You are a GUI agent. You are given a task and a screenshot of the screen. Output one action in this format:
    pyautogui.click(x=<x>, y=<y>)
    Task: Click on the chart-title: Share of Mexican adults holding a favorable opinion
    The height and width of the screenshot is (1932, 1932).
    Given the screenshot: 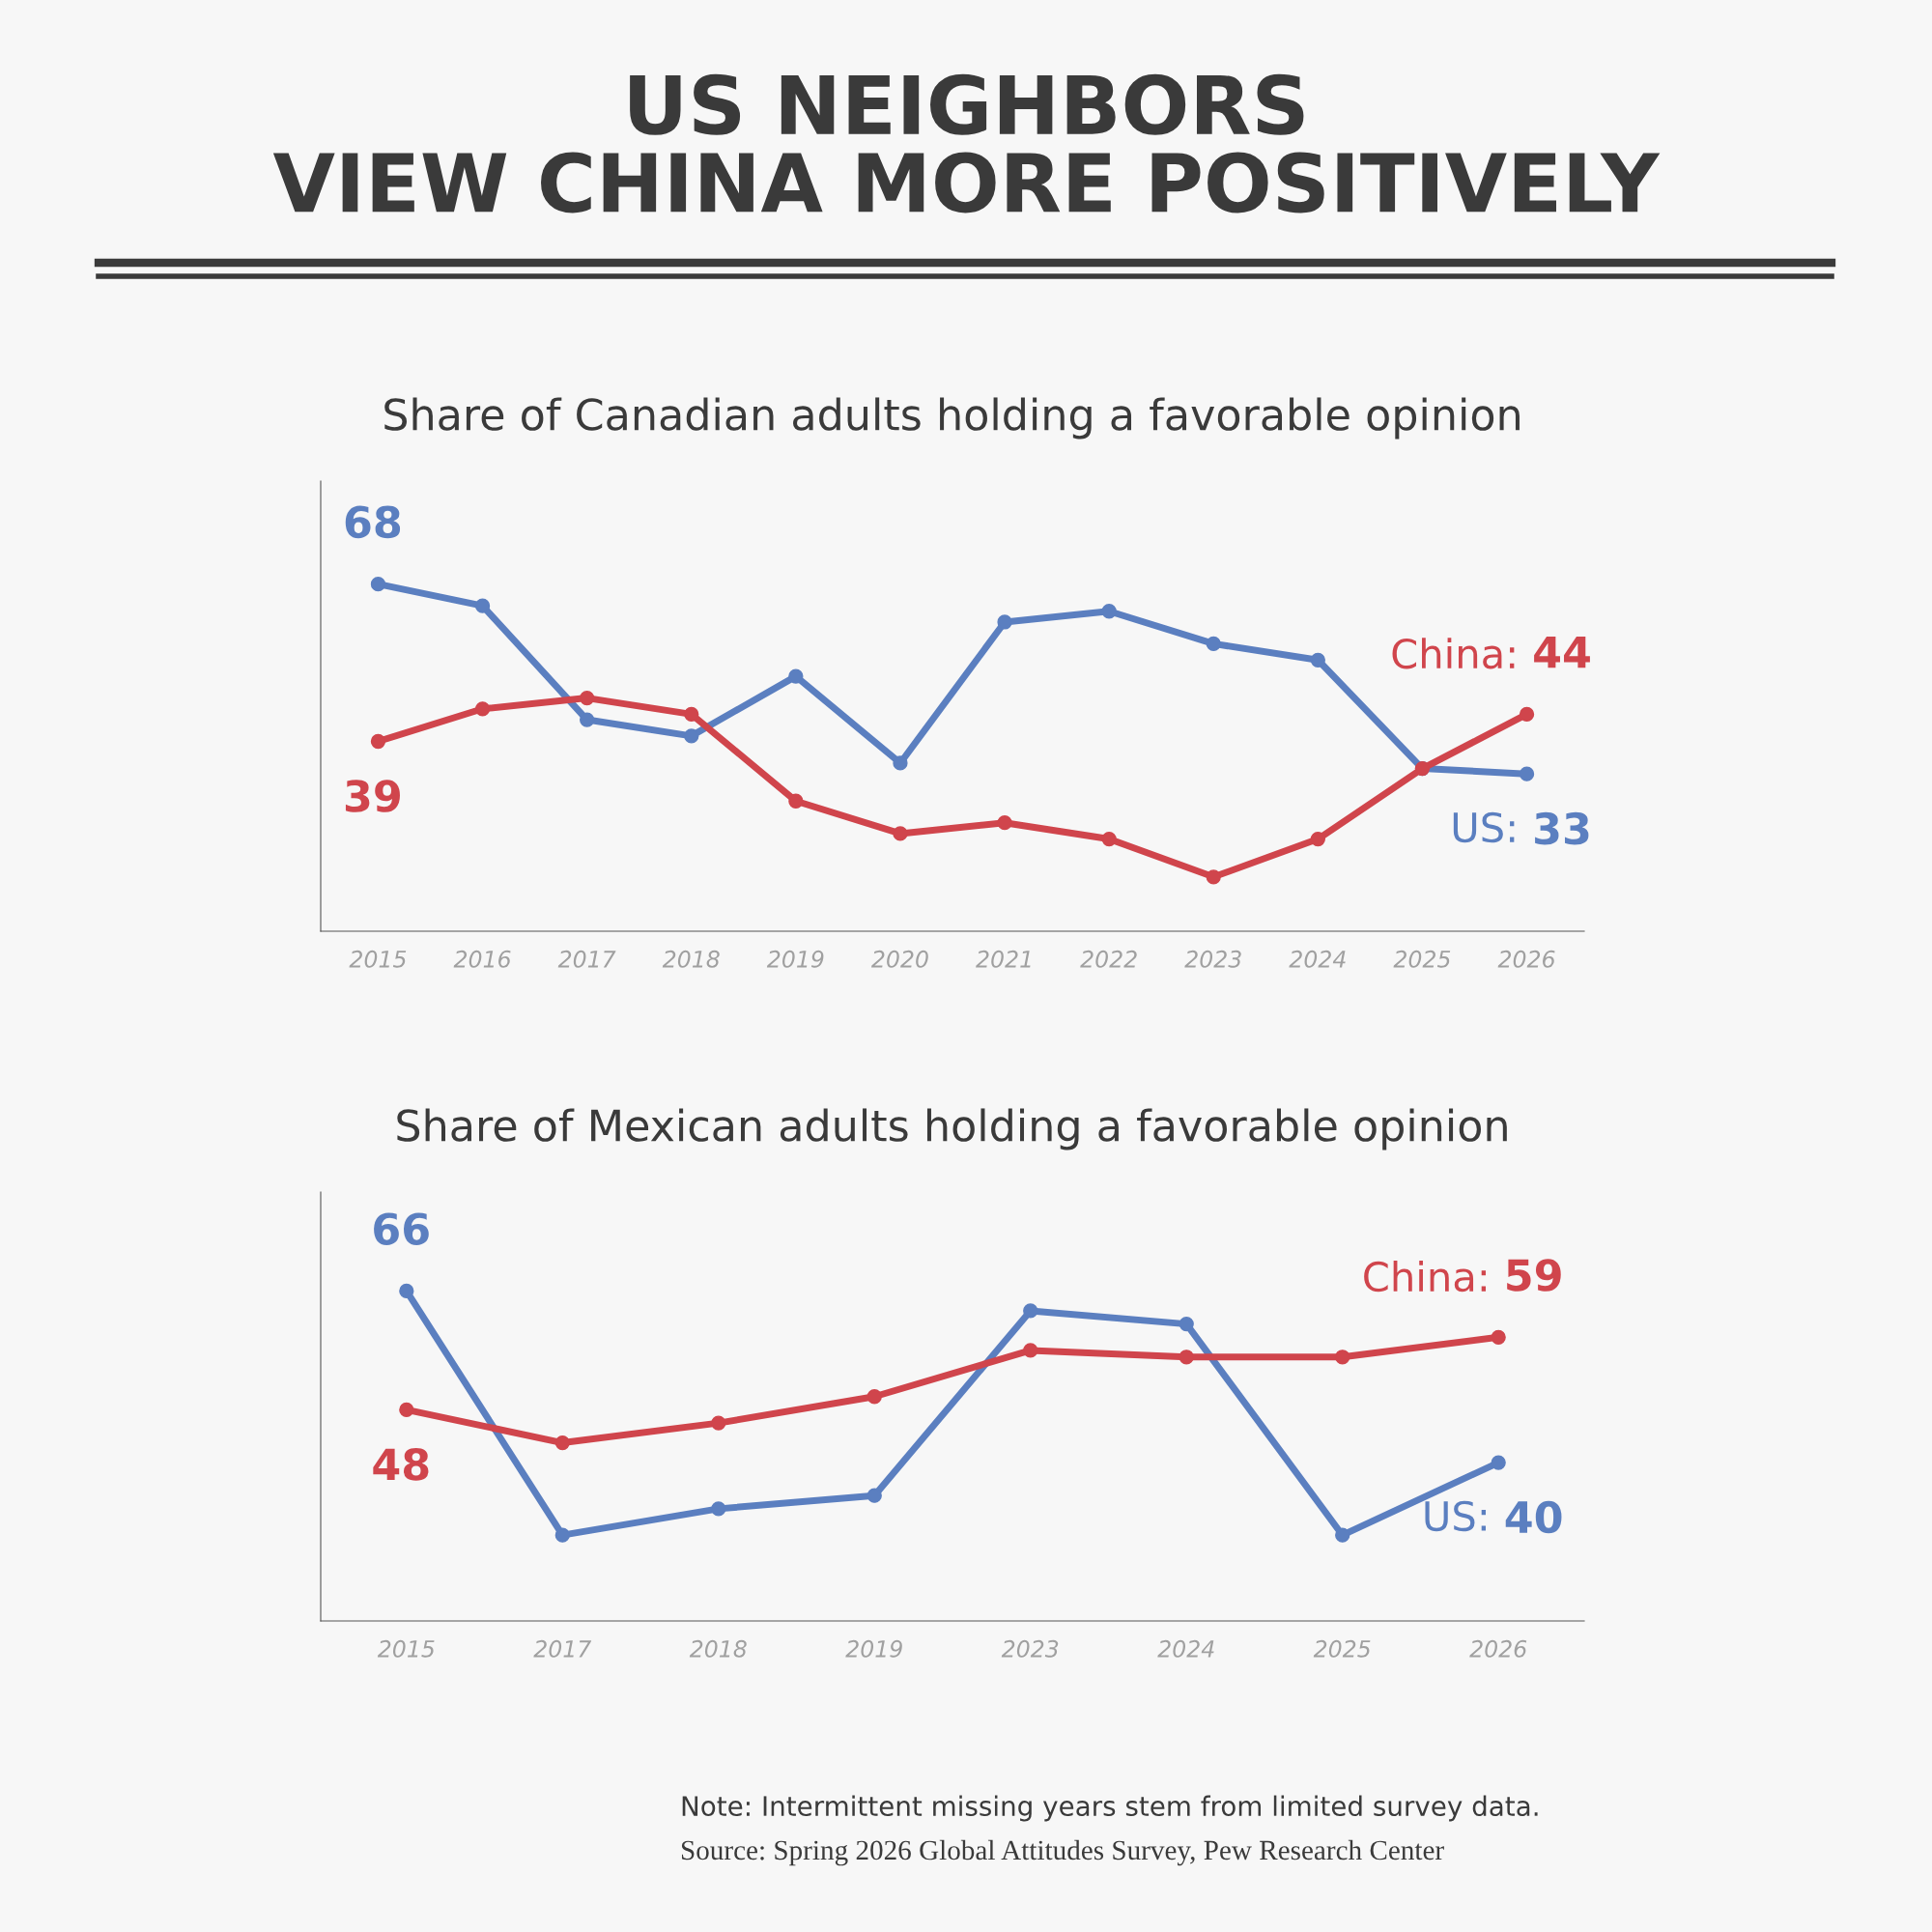 What is the action you would take?
    pyautogui.click(x=952, y=1129)
    